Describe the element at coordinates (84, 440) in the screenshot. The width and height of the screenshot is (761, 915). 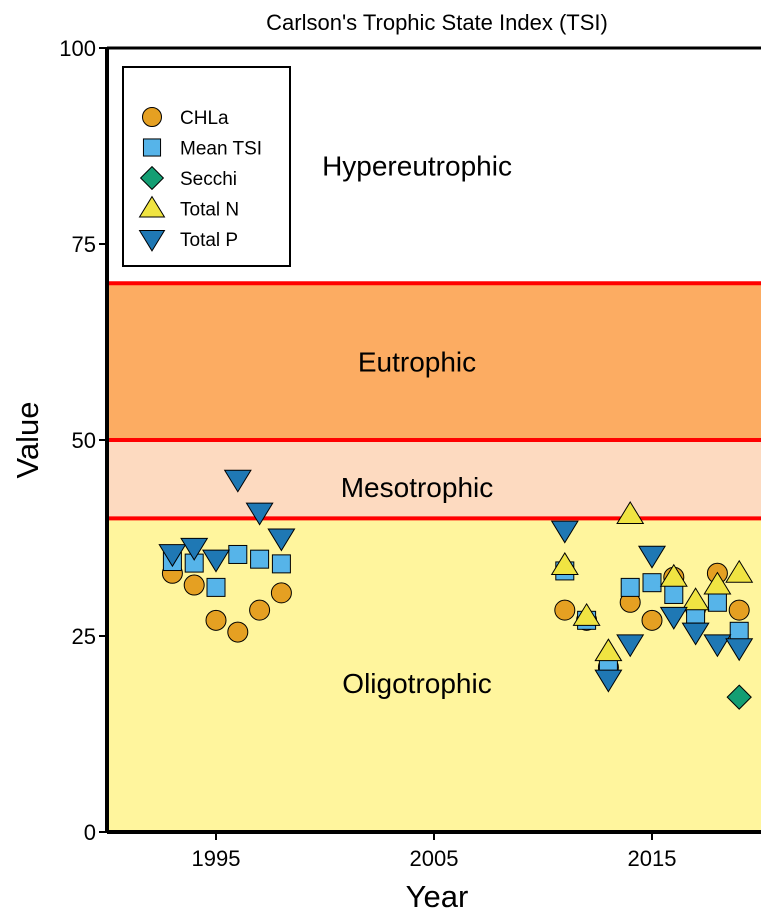
I see `y-tick-label: 50` at that location.